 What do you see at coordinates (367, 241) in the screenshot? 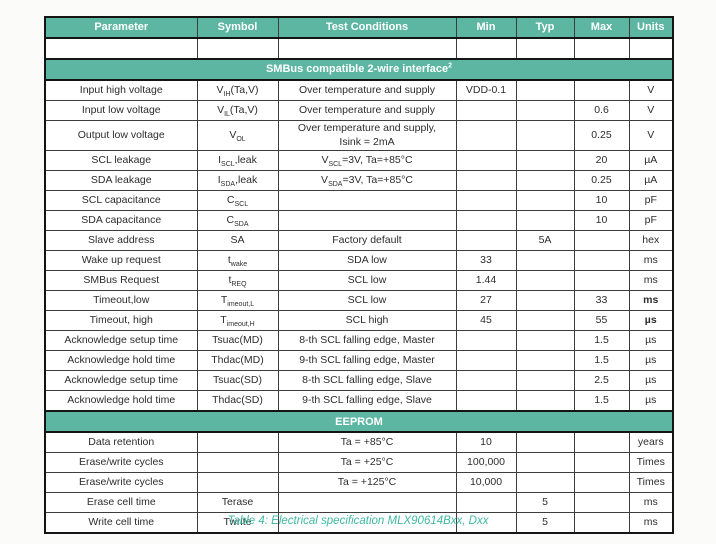
I see `cell-conditions: Factory default` at bounding box center [367, 241].